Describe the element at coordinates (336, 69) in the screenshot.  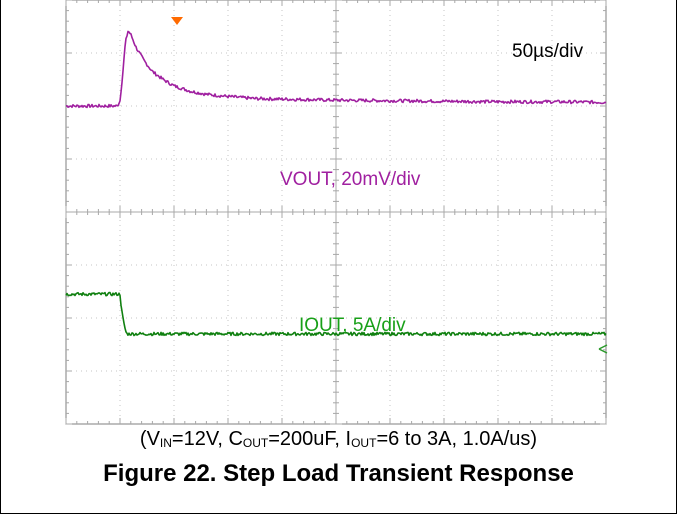
I see `vout-trace` at that location.